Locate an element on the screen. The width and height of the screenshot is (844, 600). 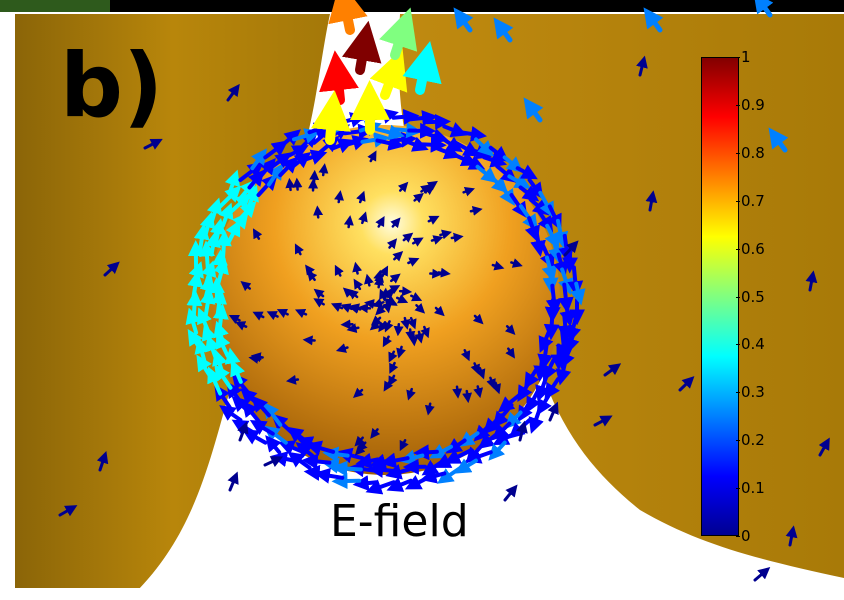
colorbar-tick-label: 0.1 is located at coordinates (750, 488).